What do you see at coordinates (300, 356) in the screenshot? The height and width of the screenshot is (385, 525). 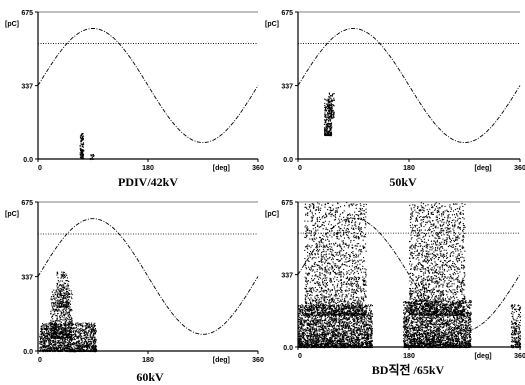 I see `x-tick-label: 0` at bounding box center [300, 356].